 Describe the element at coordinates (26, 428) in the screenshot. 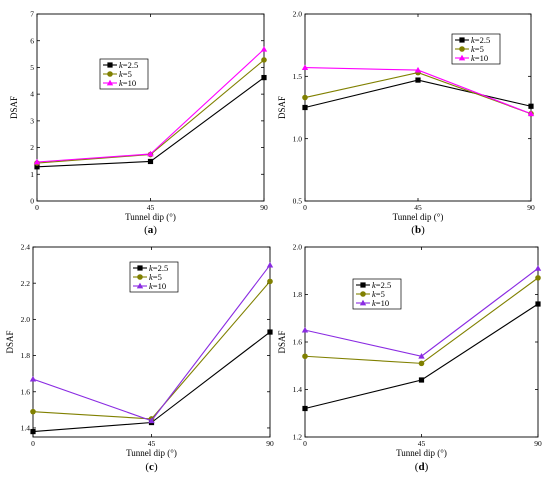

I see `y-tick-label: 1.4` at that location.